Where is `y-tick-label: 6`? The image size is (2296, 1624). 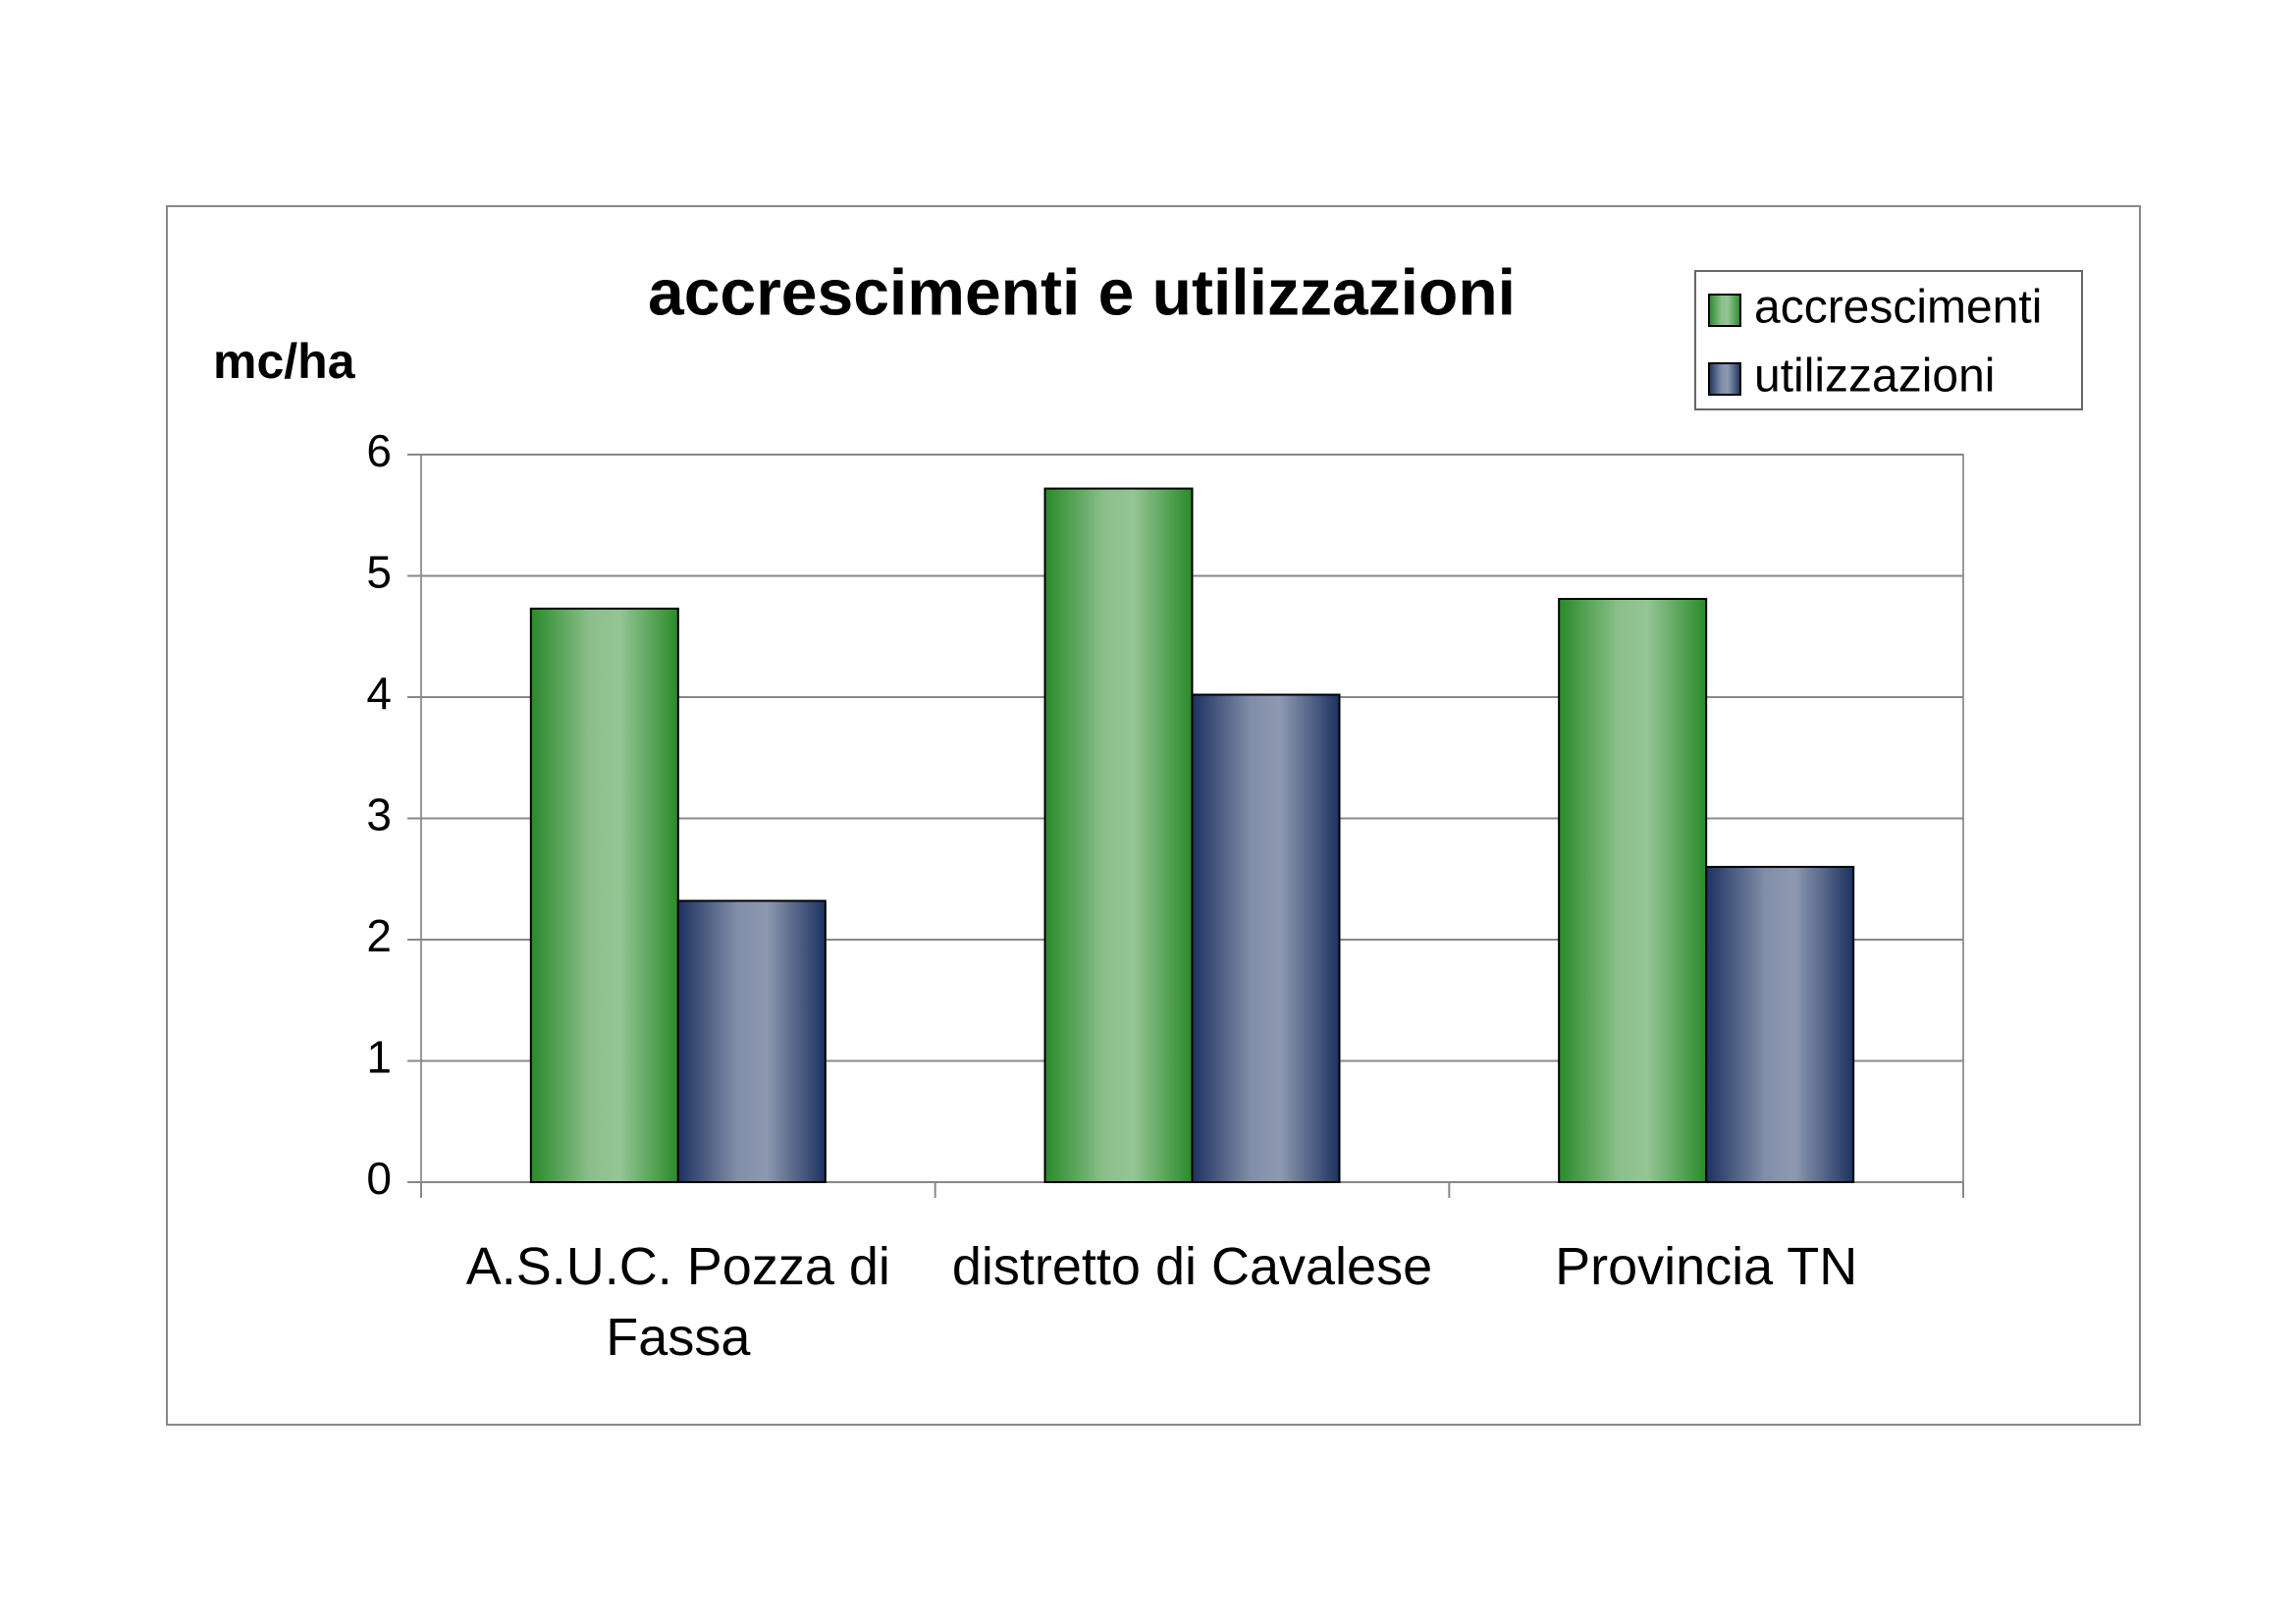 y-tick-label: 6 is located at coordinates (379, 450).